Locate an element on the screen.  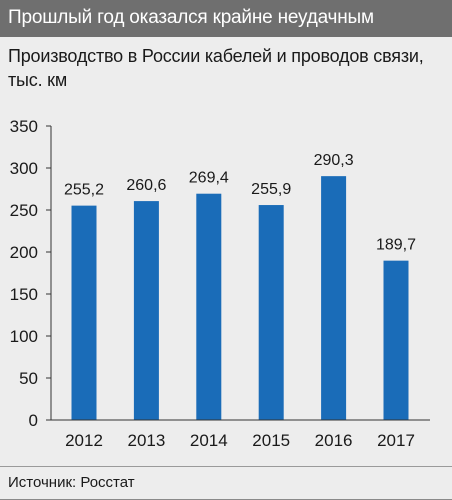
source-divider is located at coordinates (226, 466).